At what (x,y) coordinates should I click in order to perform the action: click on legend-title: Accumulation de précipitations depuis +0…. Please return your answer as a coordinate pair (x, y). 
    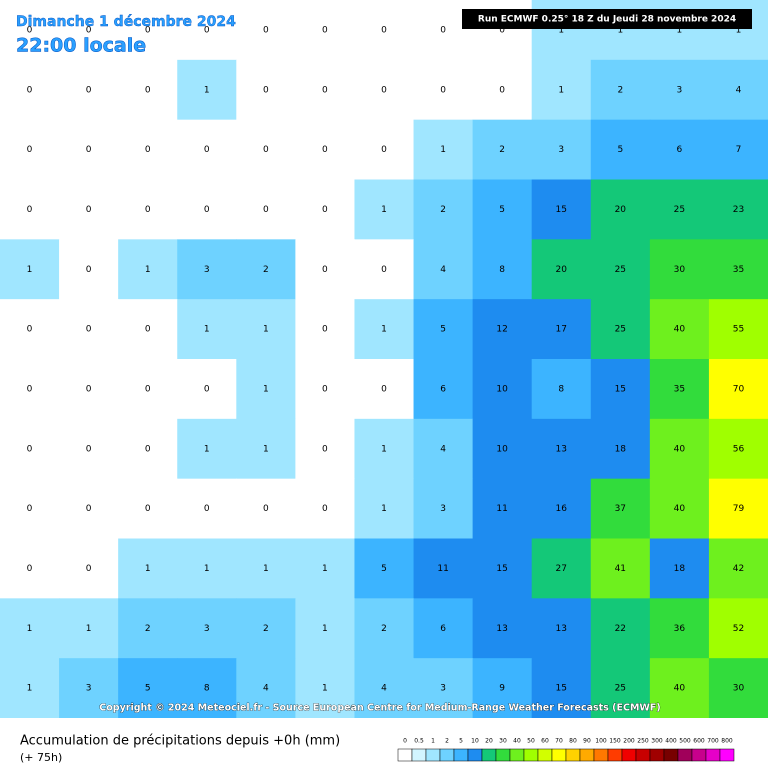
    Looking at the image, I should click on (180, 741).